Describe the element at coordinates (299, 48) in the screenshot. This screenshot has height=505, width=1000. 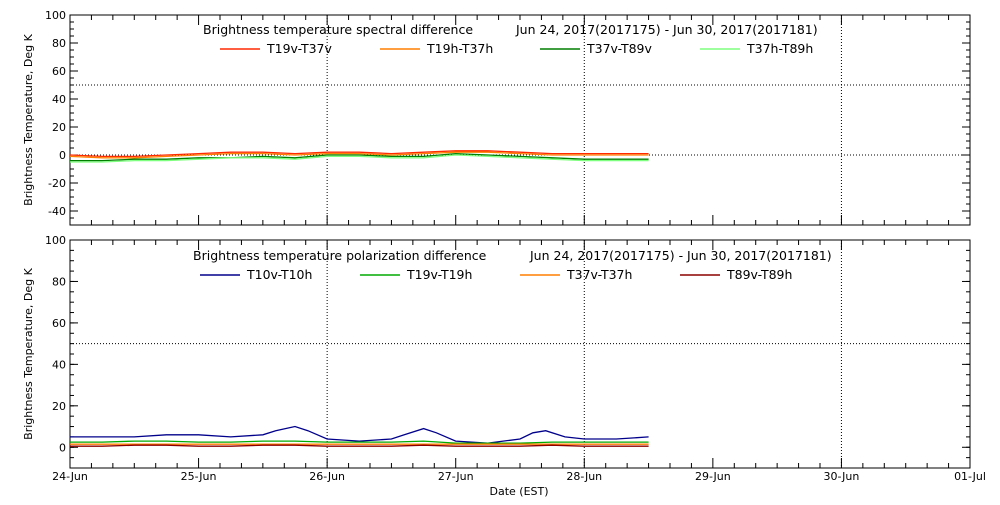
I see `legend-label: T19v-T37v` at that location.